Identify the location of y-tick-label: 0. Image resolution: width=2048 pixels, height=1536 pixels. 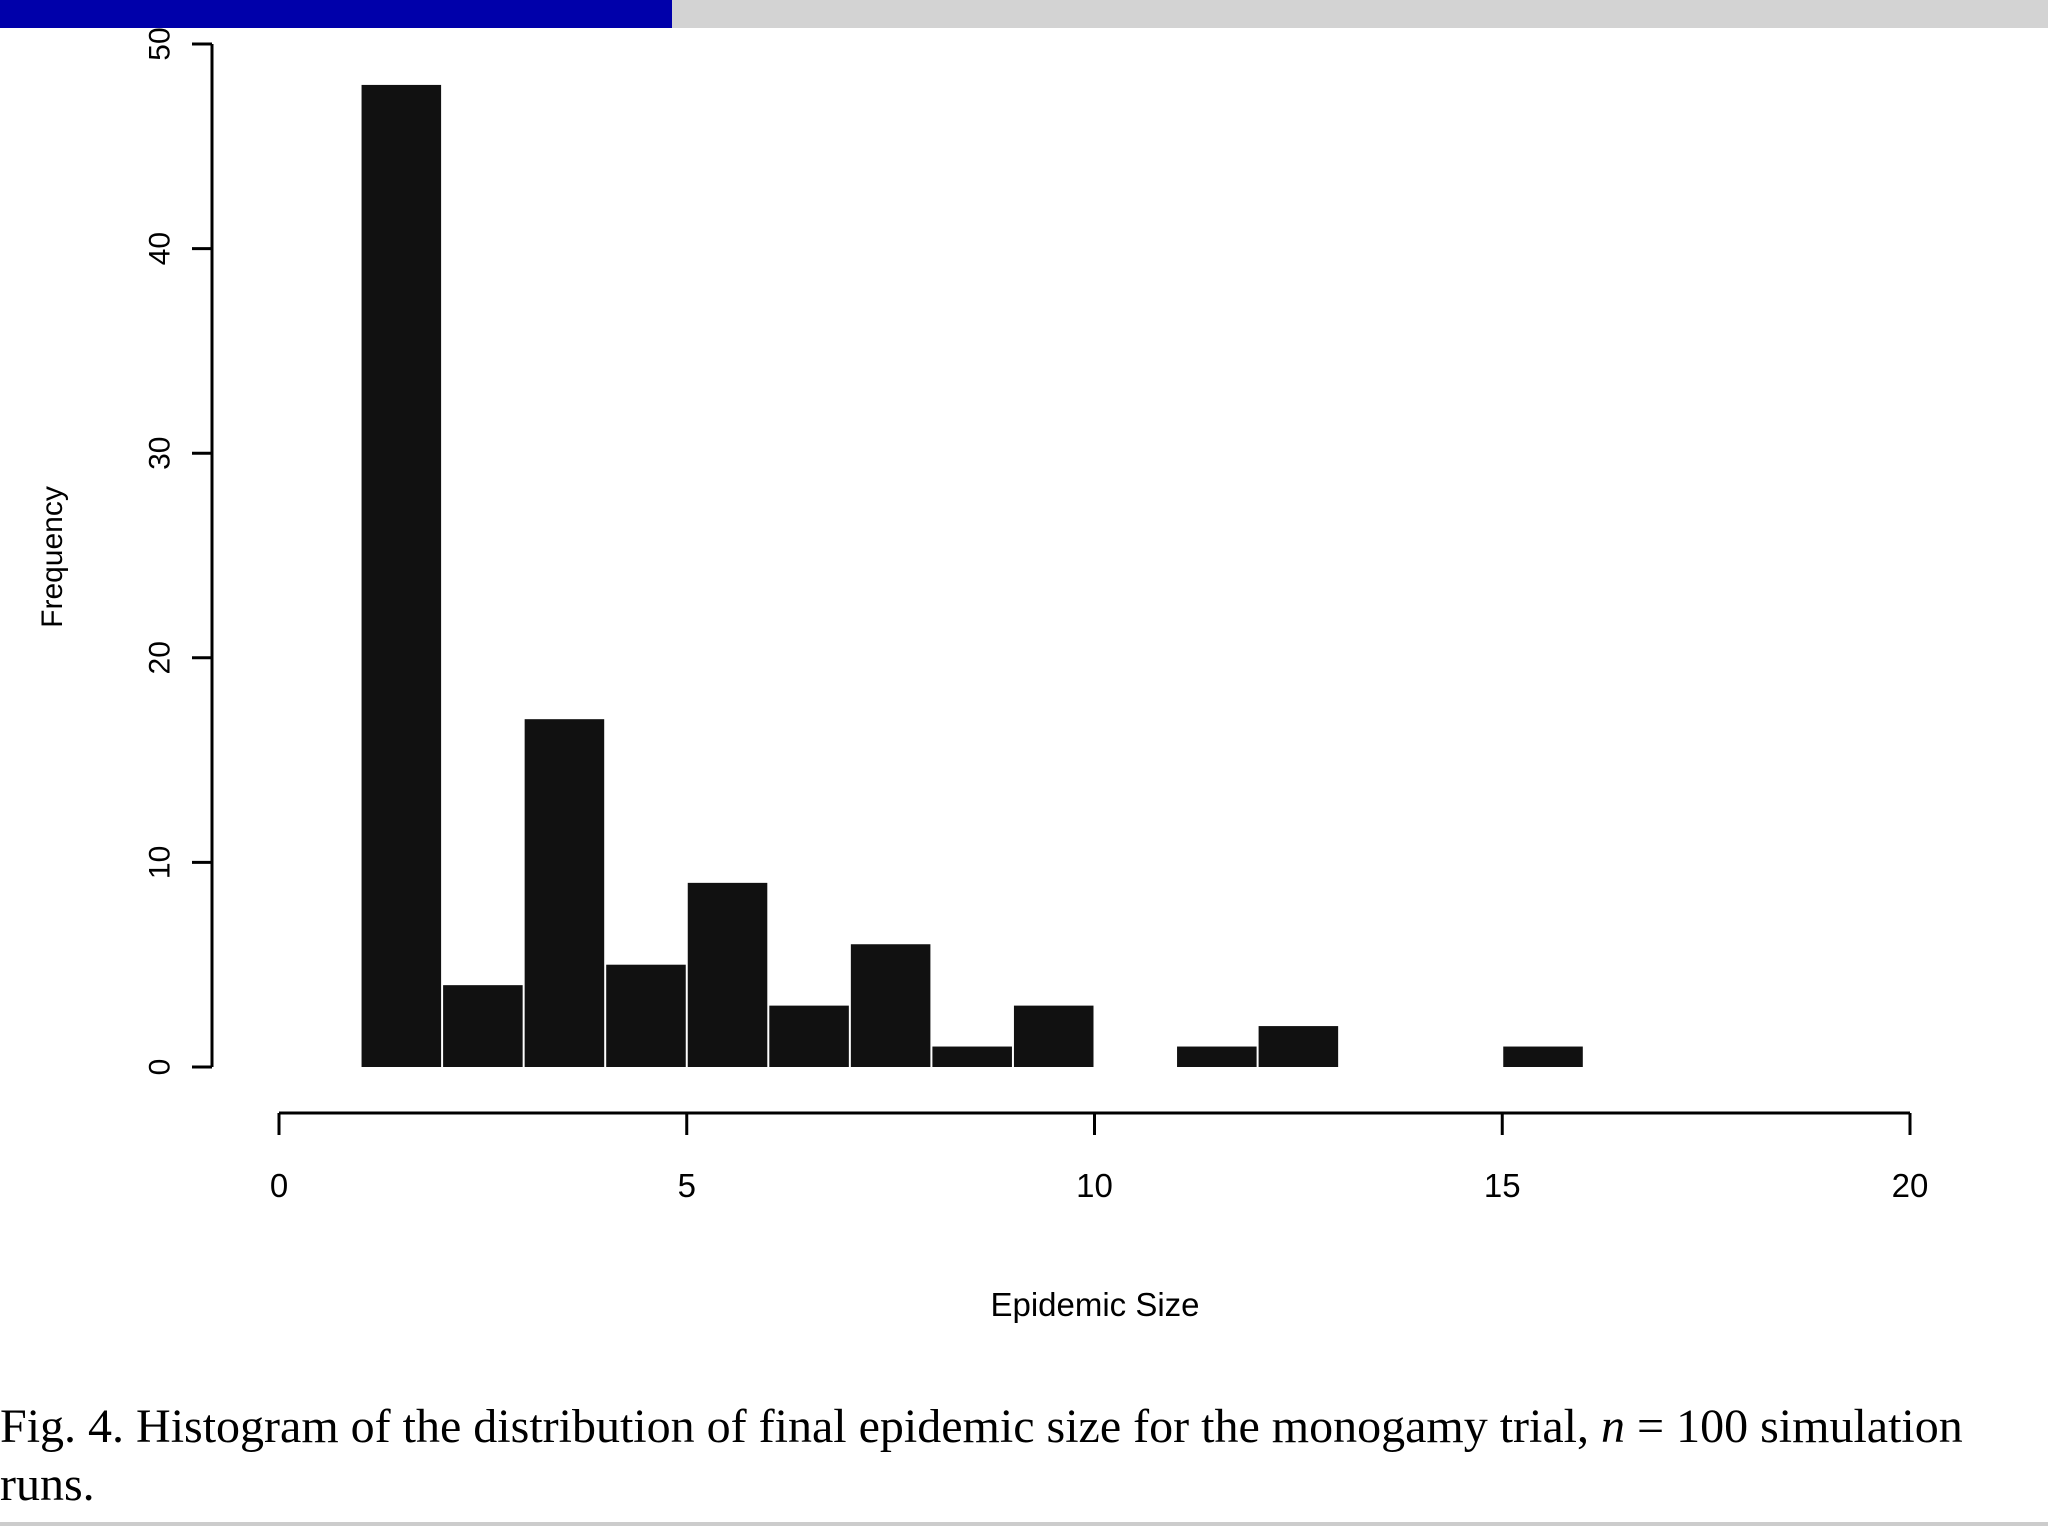
(160, 1067).